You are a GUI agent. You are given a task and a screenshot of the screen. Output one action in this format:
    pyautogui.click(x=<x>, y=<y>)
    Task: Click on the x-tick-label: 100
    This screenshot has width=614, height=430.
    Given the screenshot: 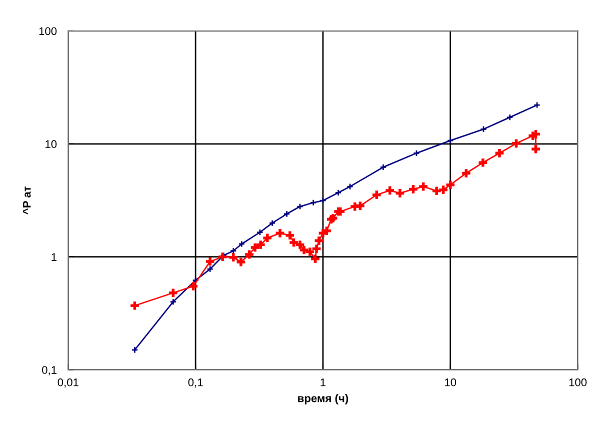 What is the action you would take?
    pyautogui.click(x=578, y=382)
    